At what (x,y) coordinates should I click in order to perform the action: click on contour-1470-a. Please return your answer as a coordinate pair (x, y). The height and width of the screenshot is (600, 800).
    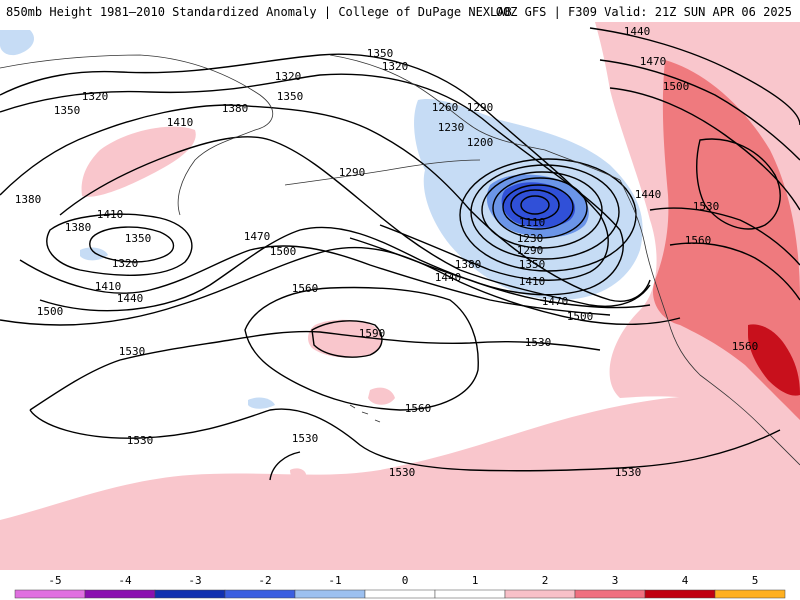
    Looking at the image, I should click on (345, 269).